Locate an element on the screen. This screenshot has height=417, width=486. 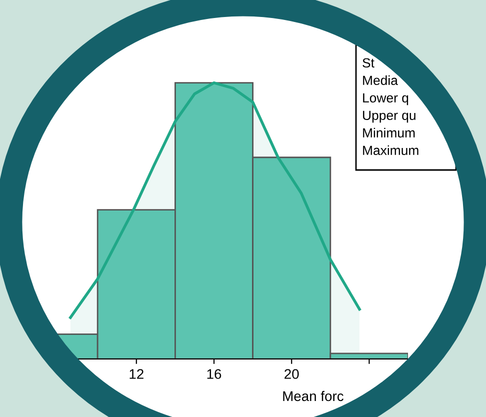
x-tick-label: 20 is located at coordinates (291, 374).